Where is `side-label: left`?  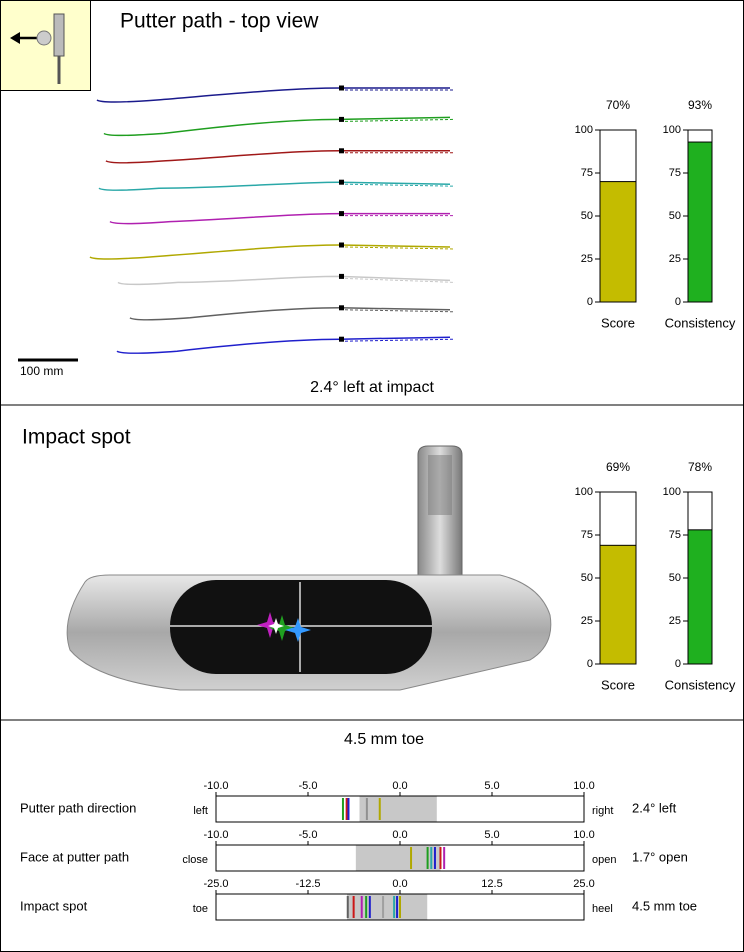
side-label: left is located at coordinates (200, 811).